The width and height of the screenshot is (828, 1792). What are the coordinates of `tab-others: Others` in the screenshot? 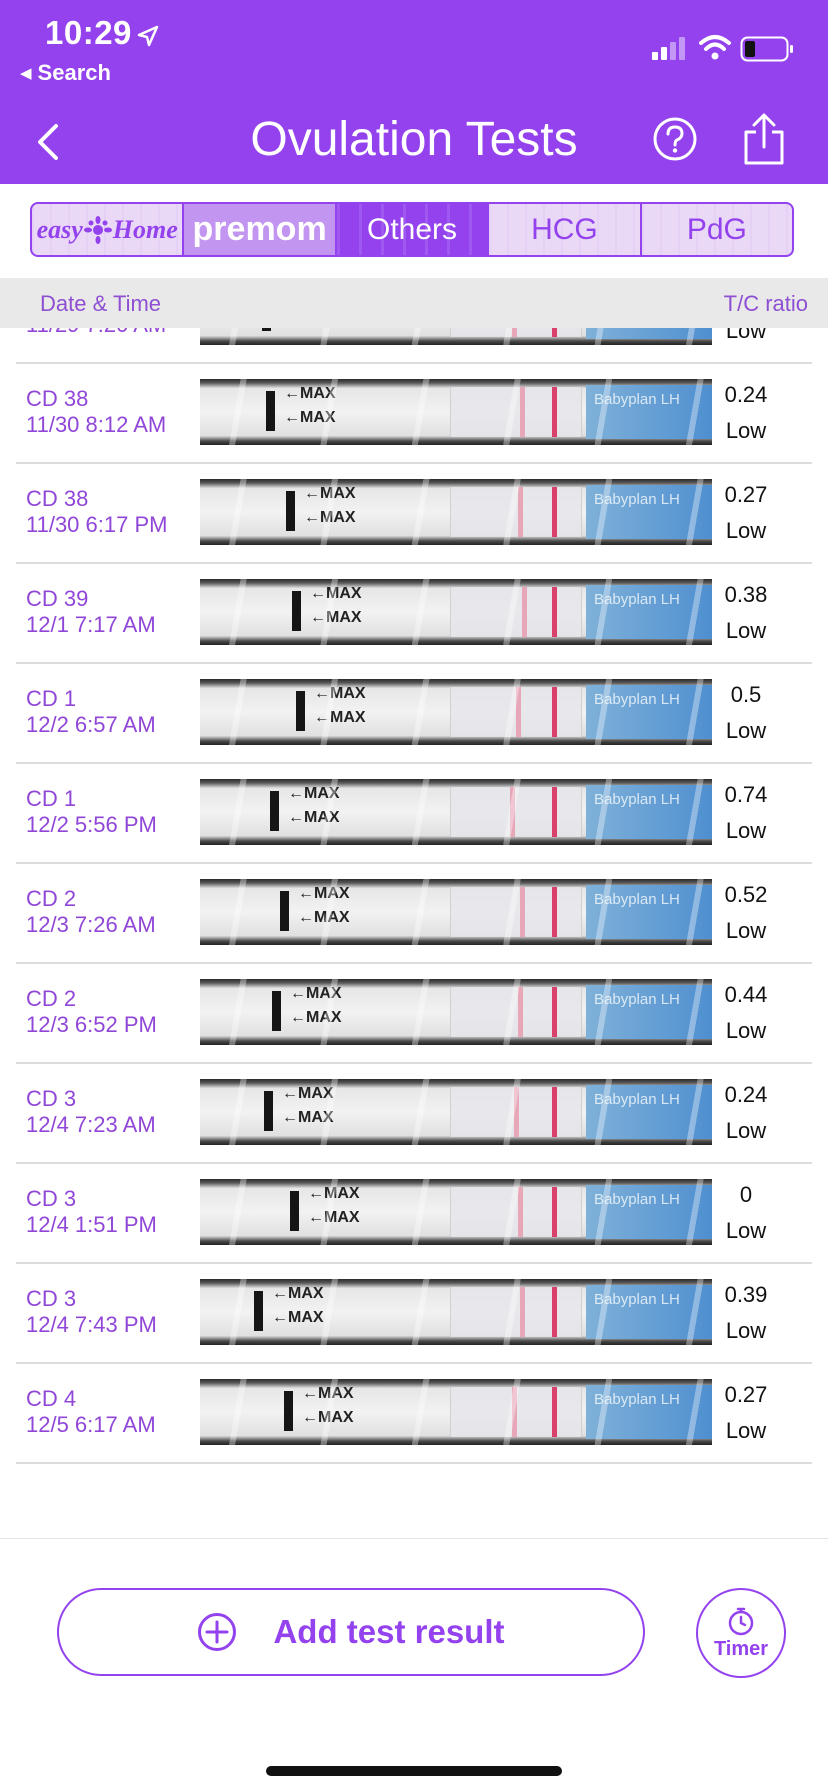 It's located at (413, 229).